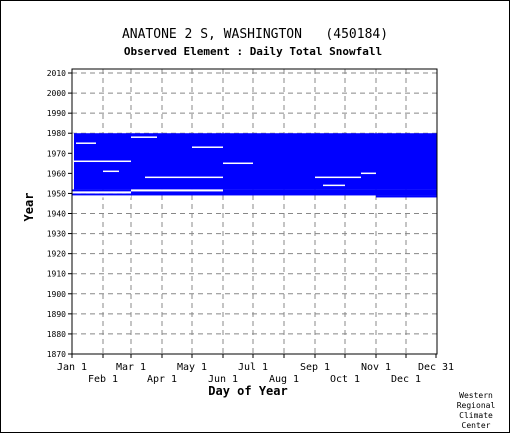 This screenshot has width=510, height=433. What do you see at coordinates (56, 294) in the screenshot?
I see `y-tick-label: 1900` at bounding box center [56, 294].